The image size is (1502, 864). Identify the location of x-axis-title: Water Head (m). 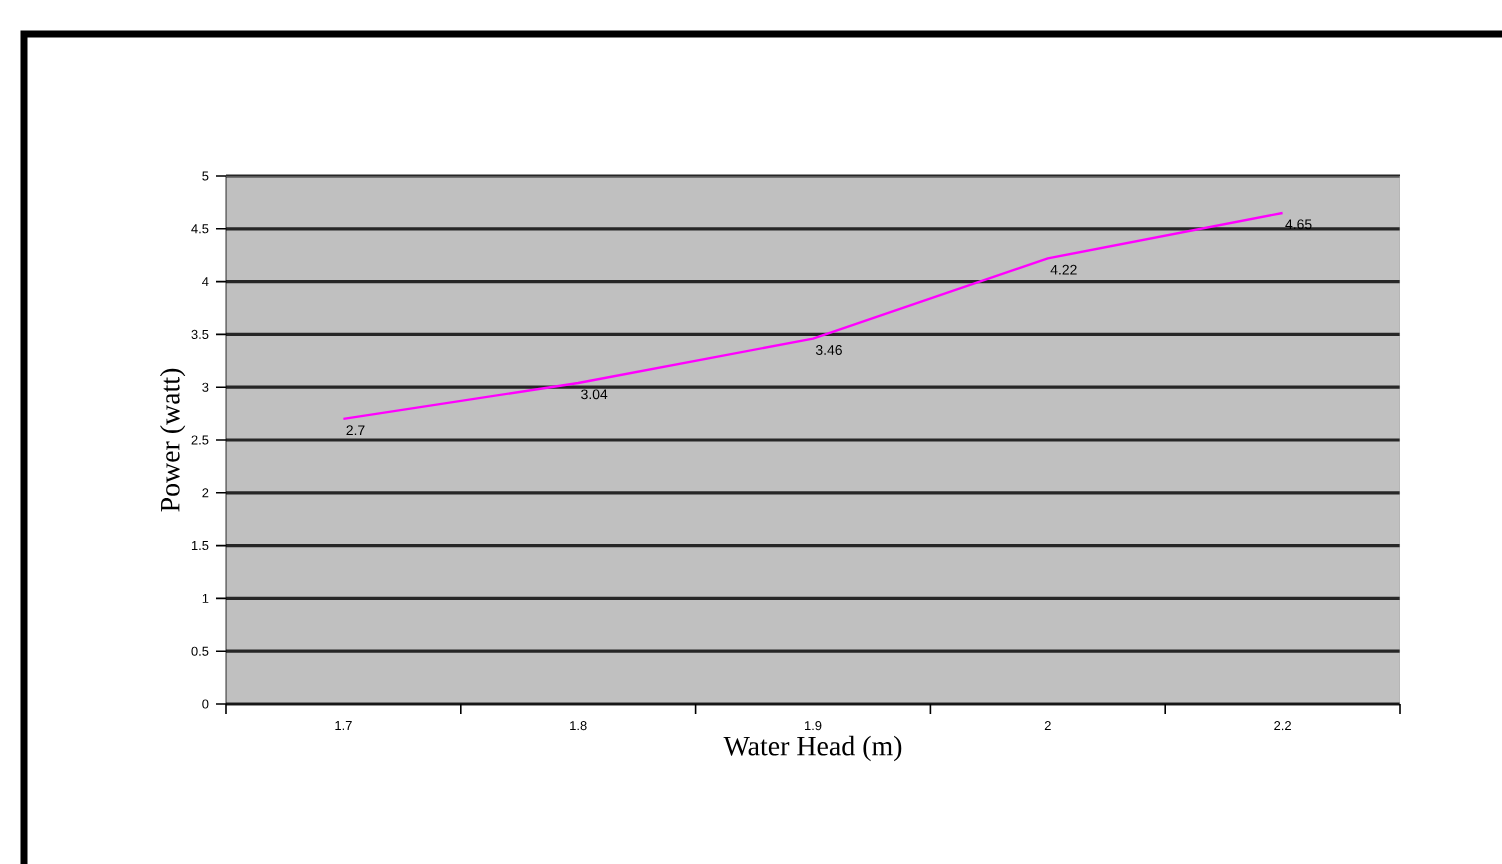
(812, 748).